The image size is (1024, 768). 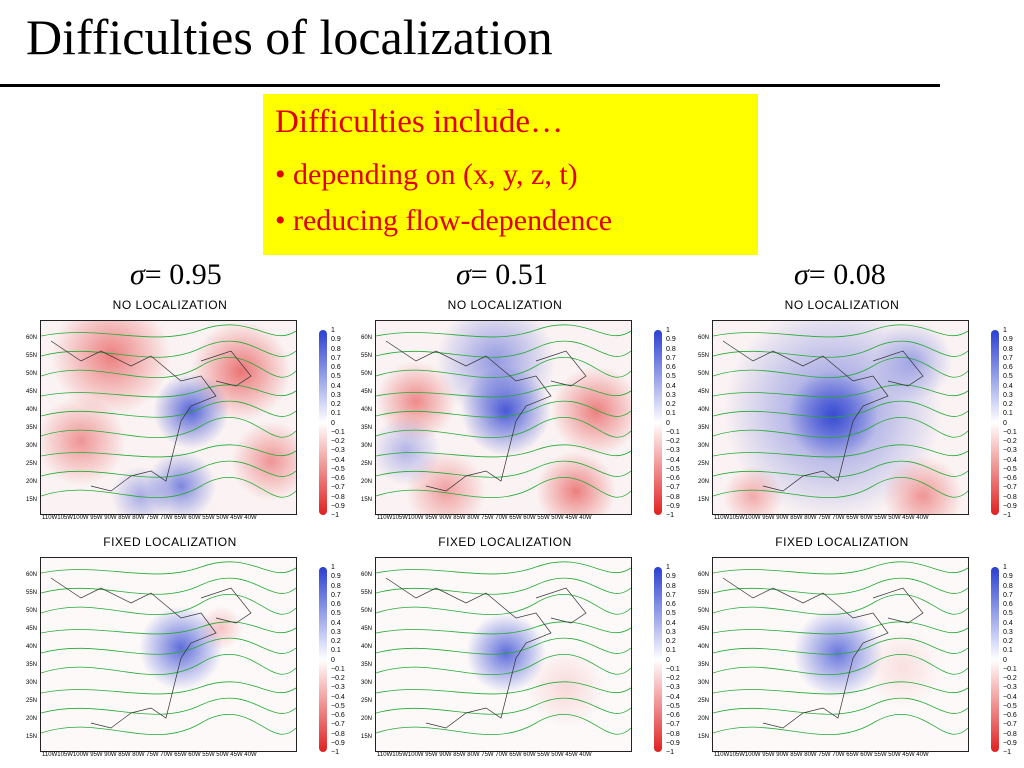 What do you see at coordinates (1010, 743) in the screenshot?
I see `colorbar-tick-label: −0.9` at bounding box center [1010, 743].